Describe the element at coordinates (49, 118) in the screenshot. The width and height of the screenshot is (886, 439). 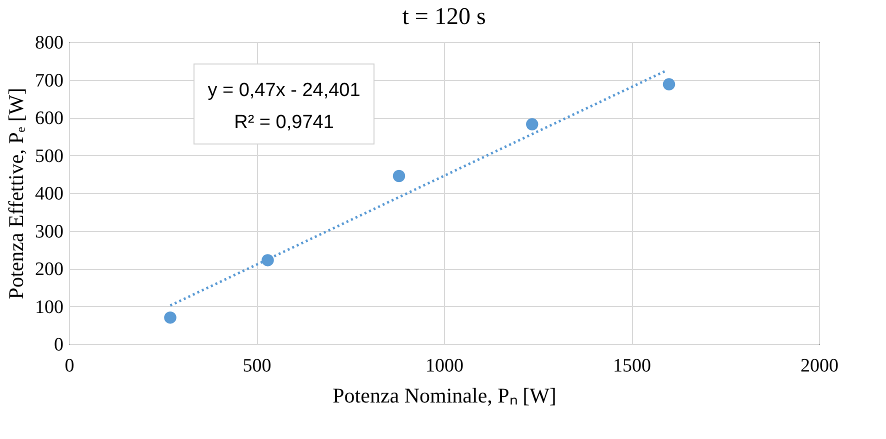
I see `y-tick-label: 600` at that location.